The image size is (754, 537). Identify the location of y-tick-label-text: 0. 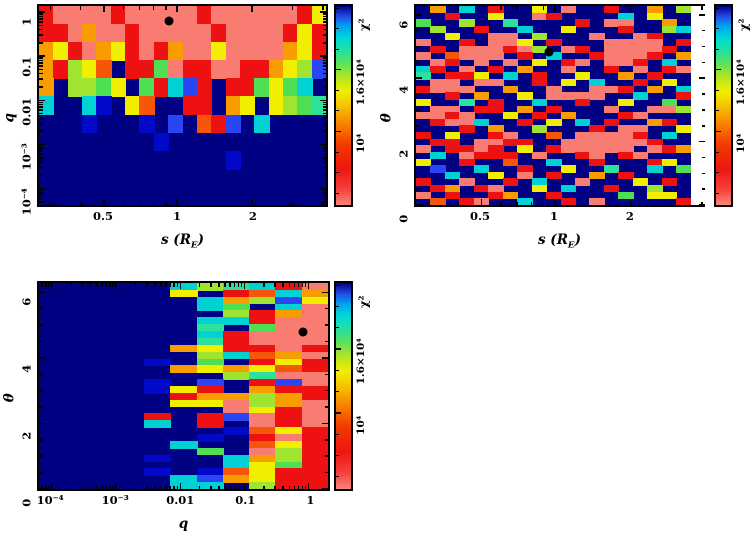
(403, 218).